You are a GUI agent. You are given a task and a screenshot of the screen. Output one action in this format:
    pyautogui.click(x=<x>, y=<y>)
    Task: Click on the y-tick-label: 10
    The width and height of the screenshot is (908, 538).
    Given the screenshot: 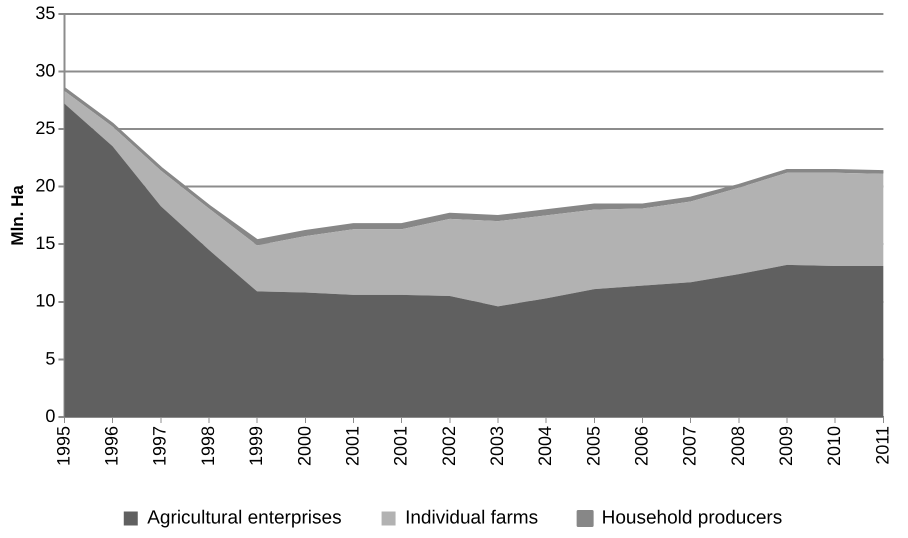 What is the action you would take?
    pyautogui.click(x=45, y=300)
    